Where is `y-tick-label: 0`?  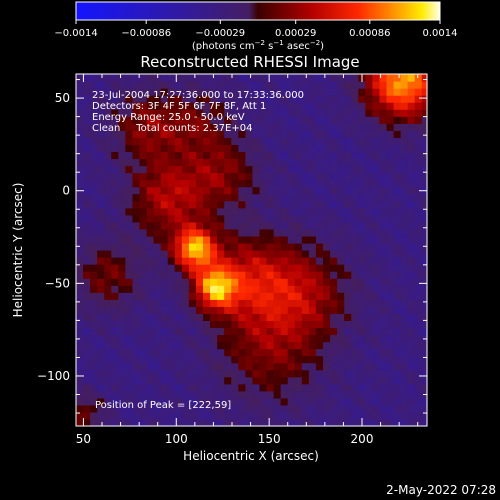
y-tick-label: 0 is located at coordinates (66, 191).